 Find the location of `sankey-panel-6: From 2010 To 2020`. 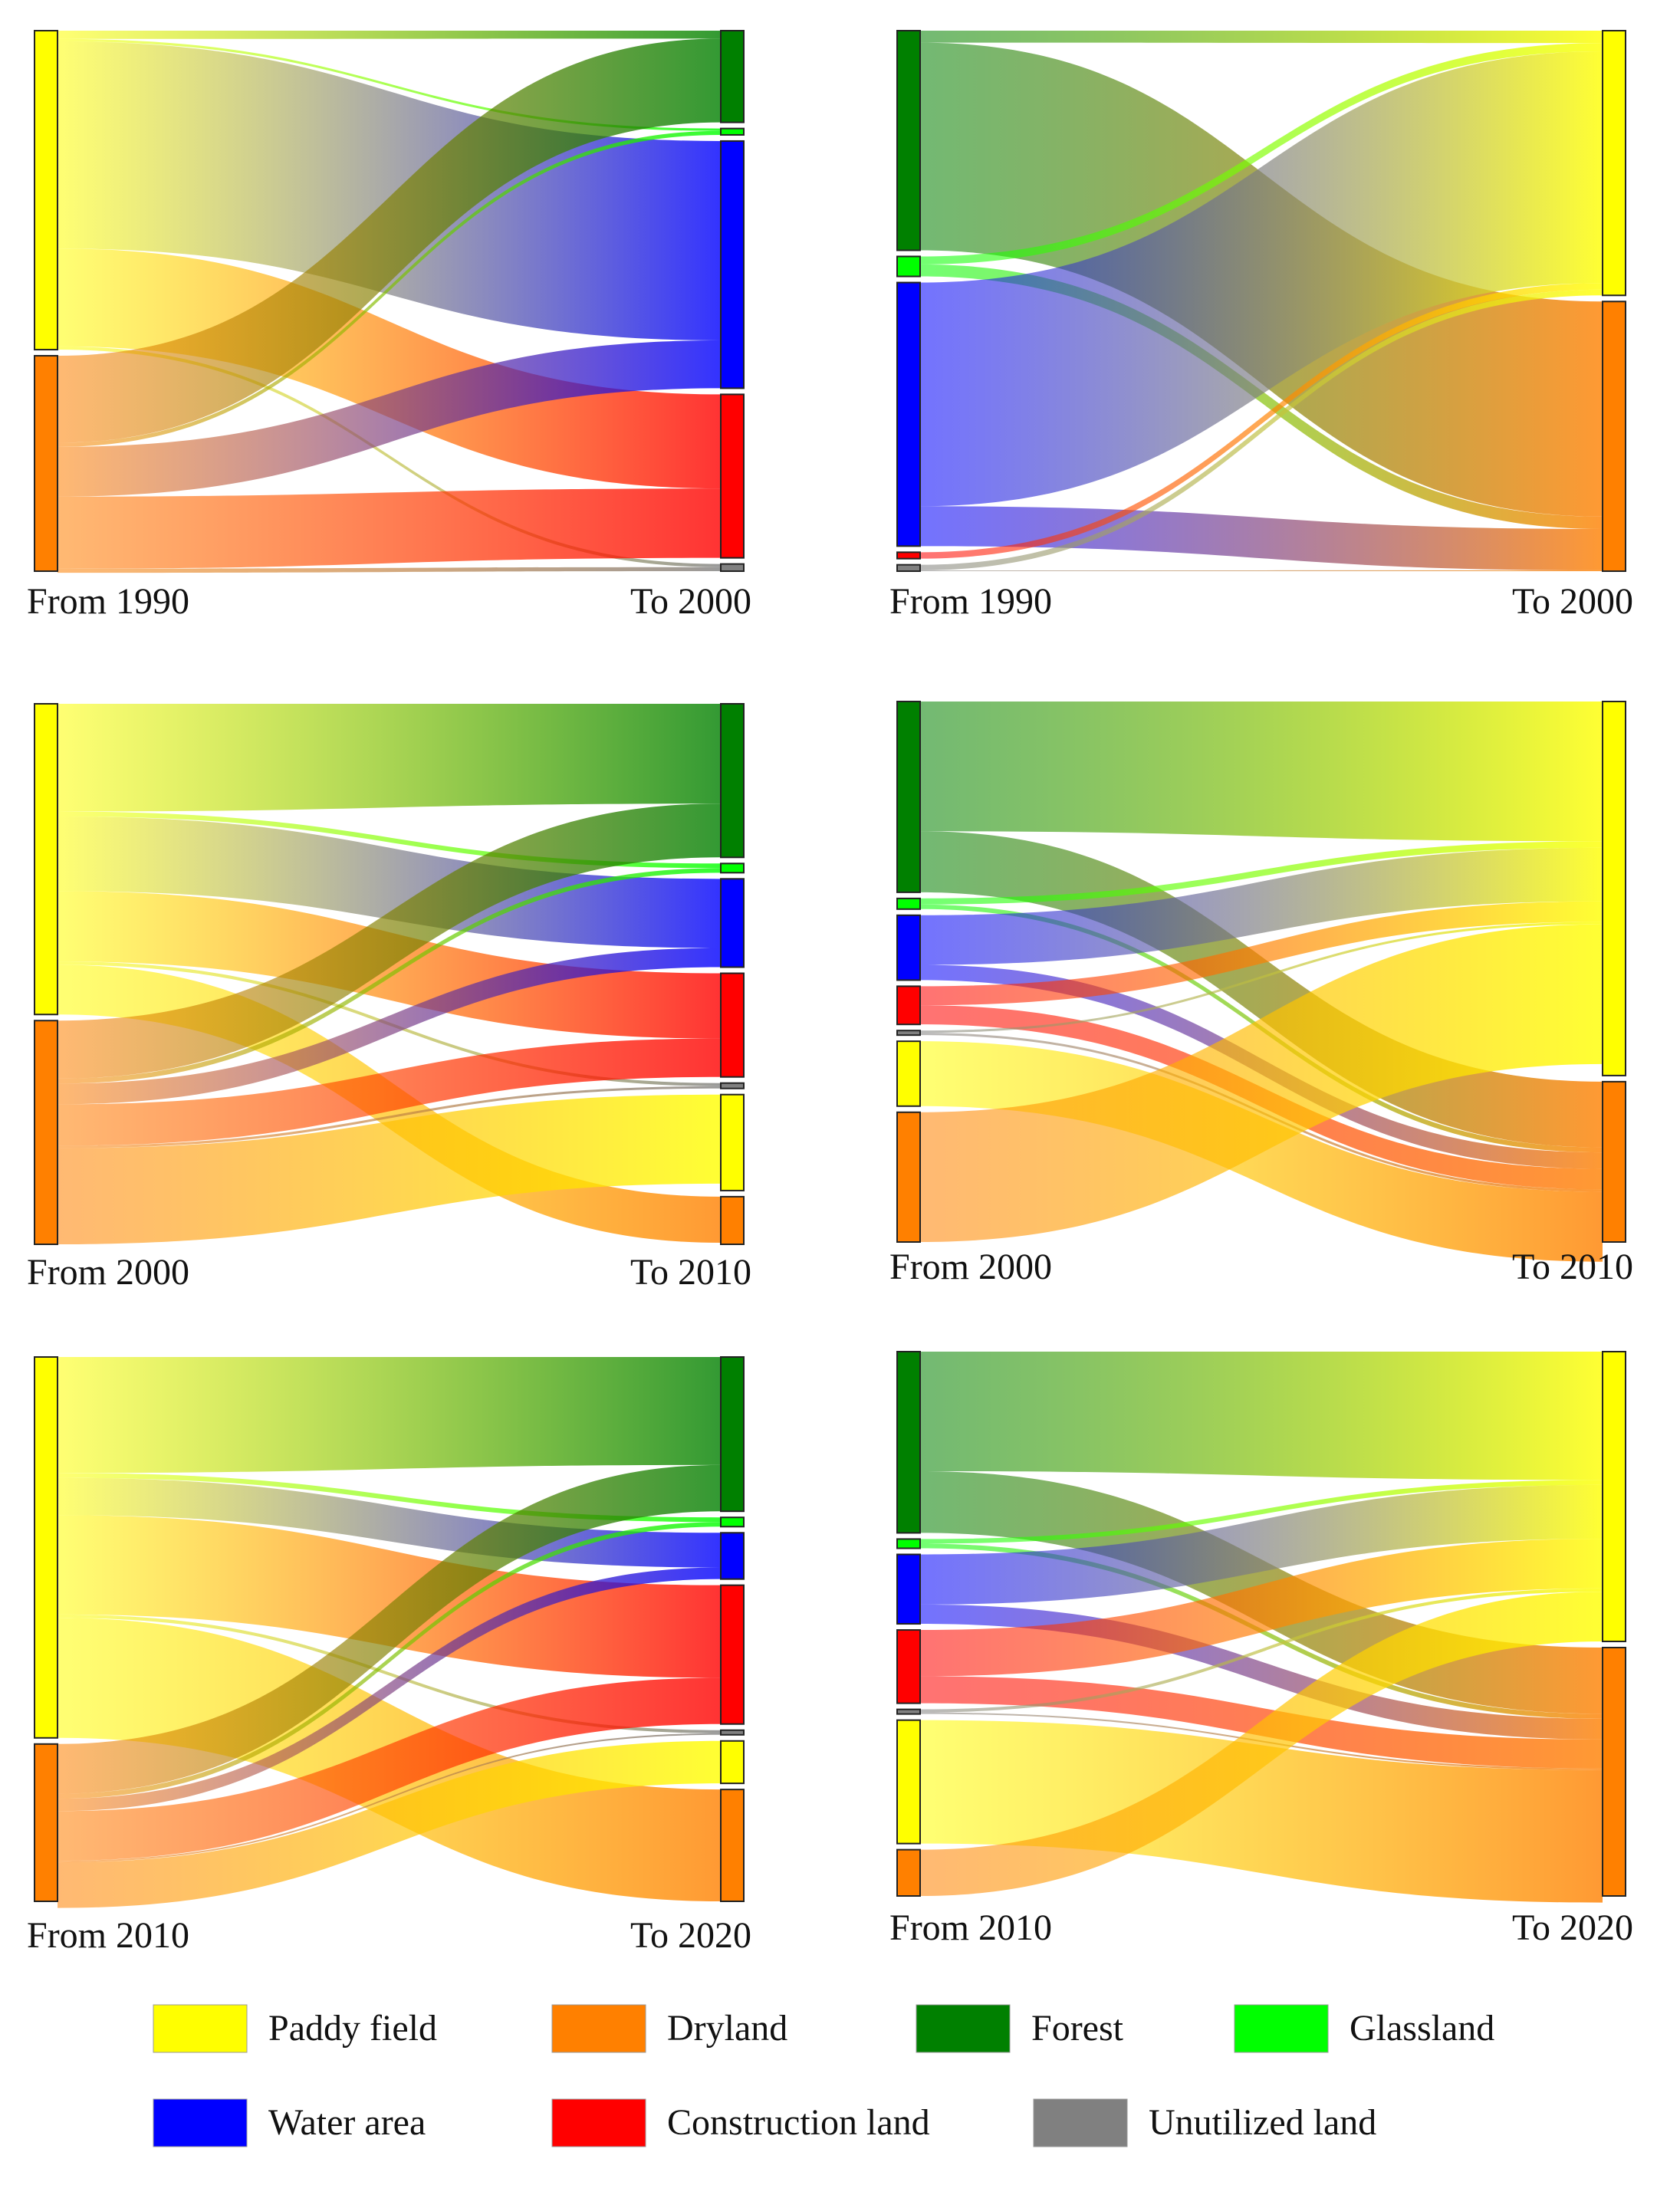

sankey-panel-6: From 2010 To 2020 is located at coordinates (1261, 1650).